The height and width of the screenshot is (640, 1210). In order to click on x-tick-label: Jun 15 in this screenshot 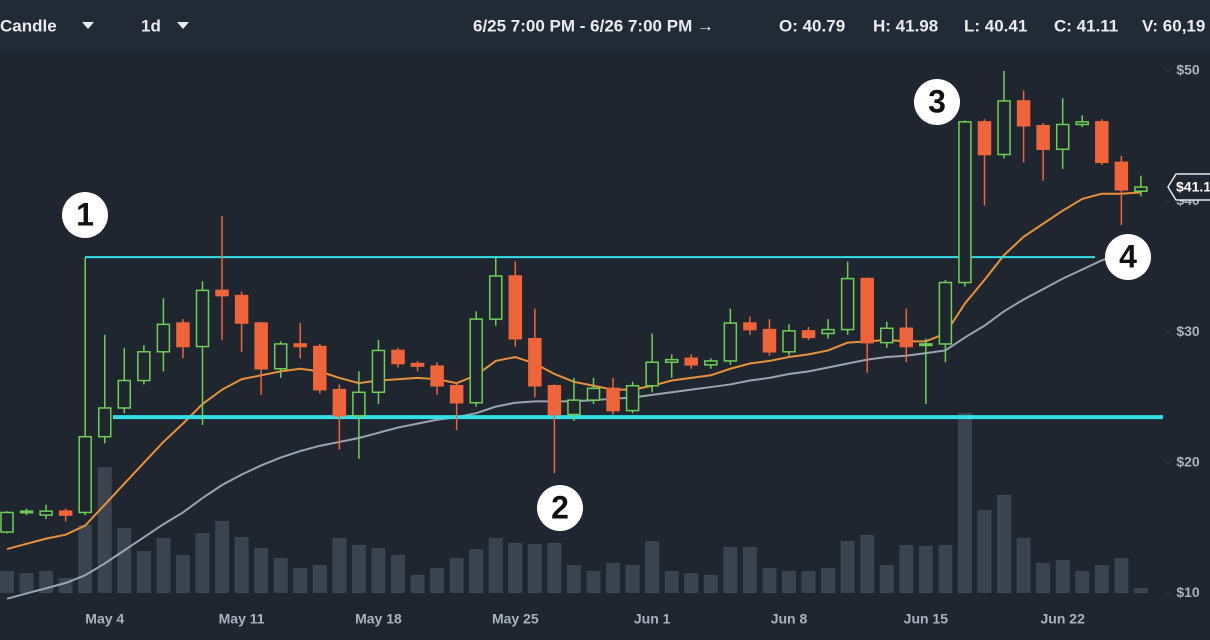, I will do `click(926, 619)`.